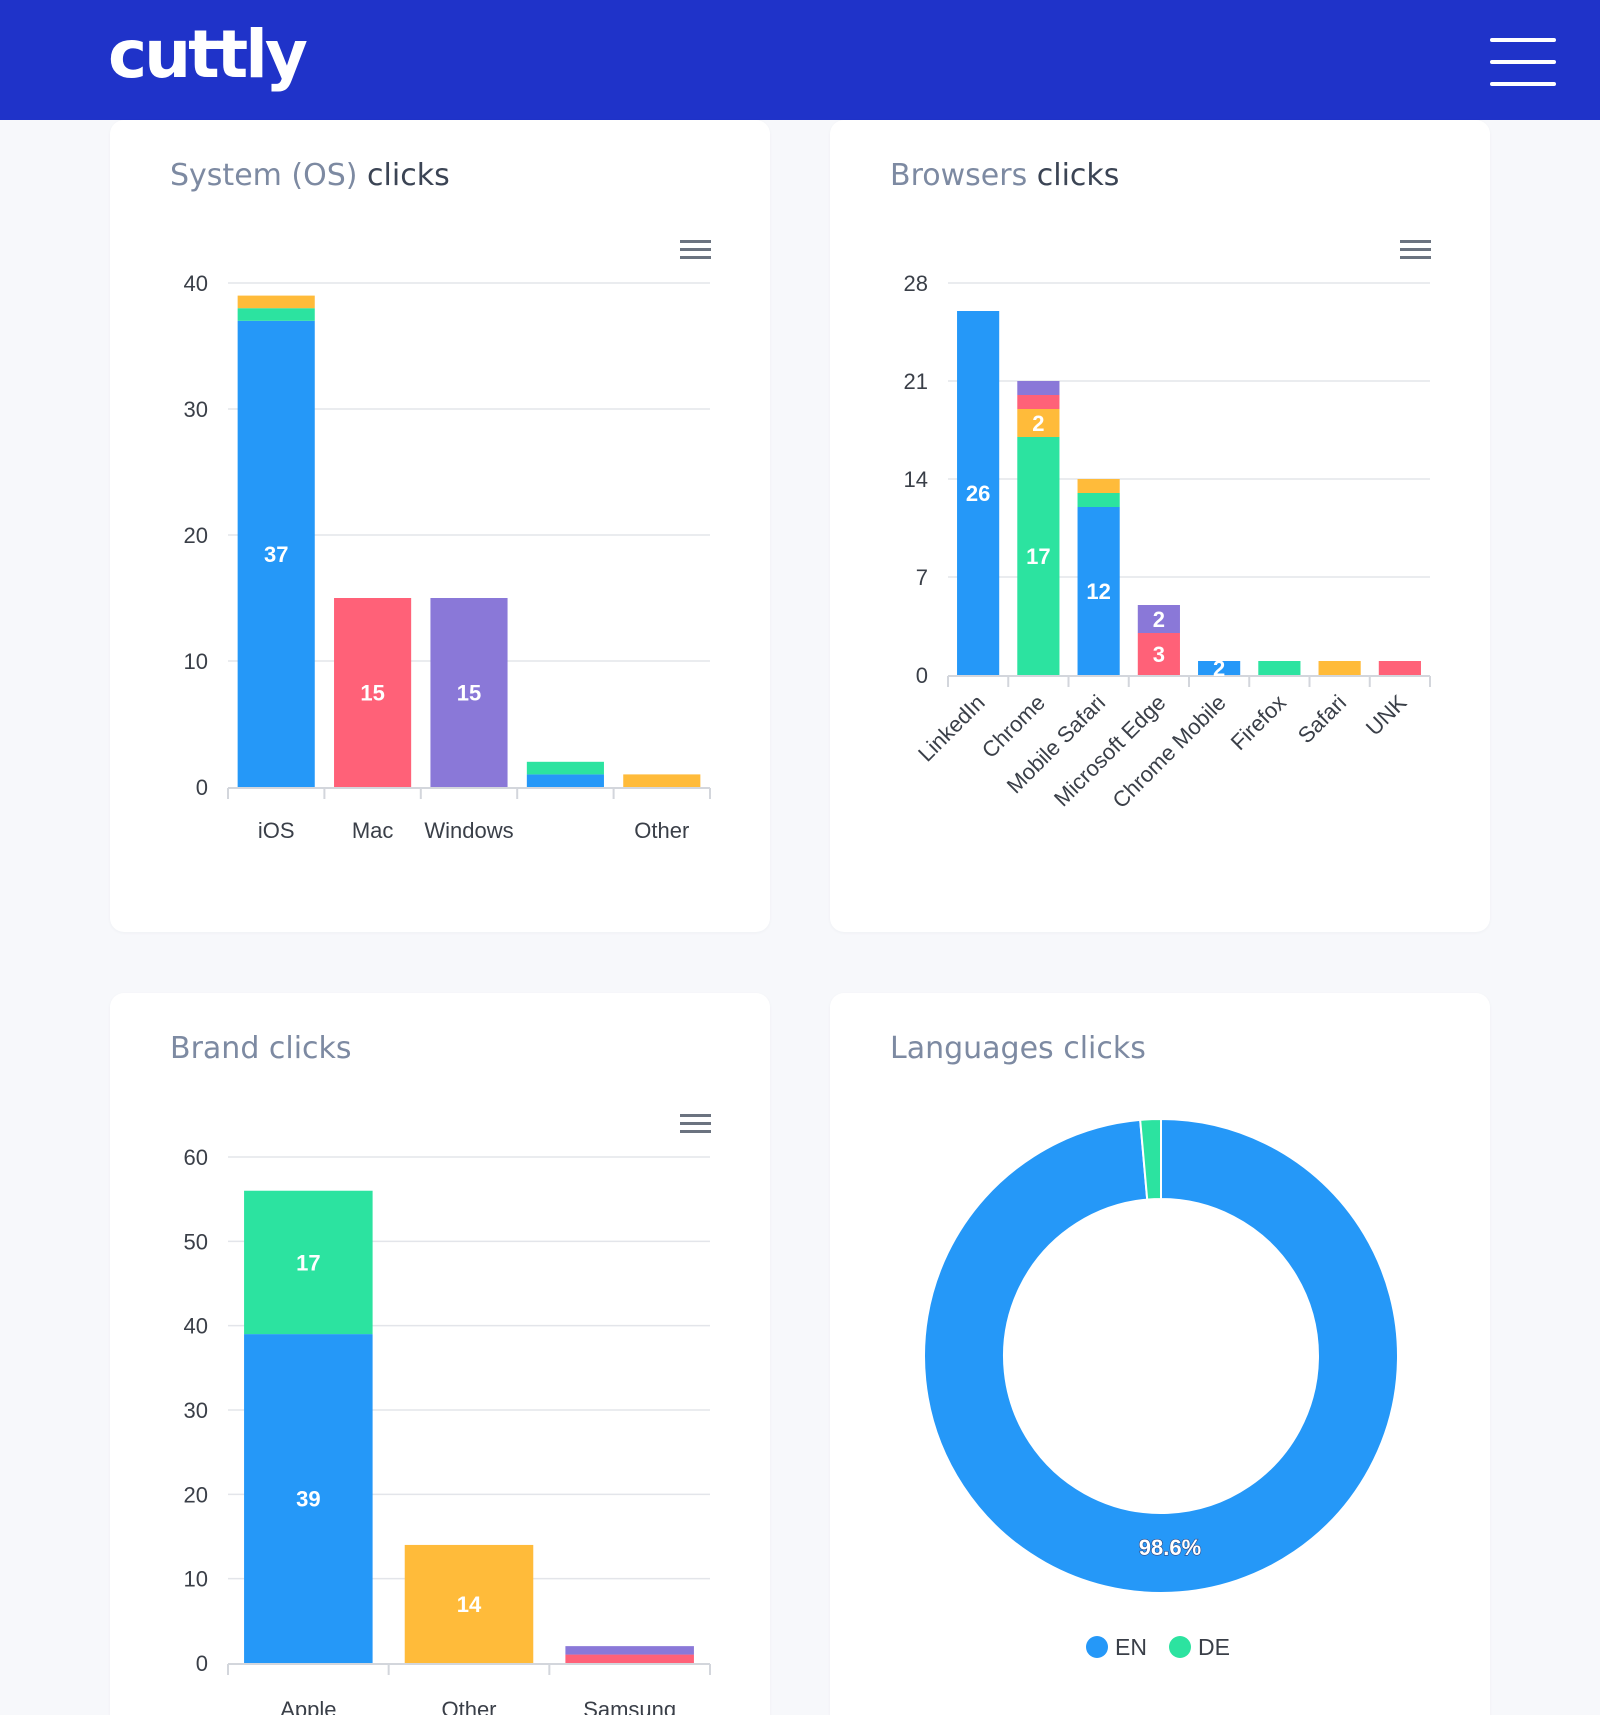 This screenshot has width=1600, height=1715. Describe the element at coordinates (468, 830) in the screenshot. I see `x-category-label: Windows` at that location.